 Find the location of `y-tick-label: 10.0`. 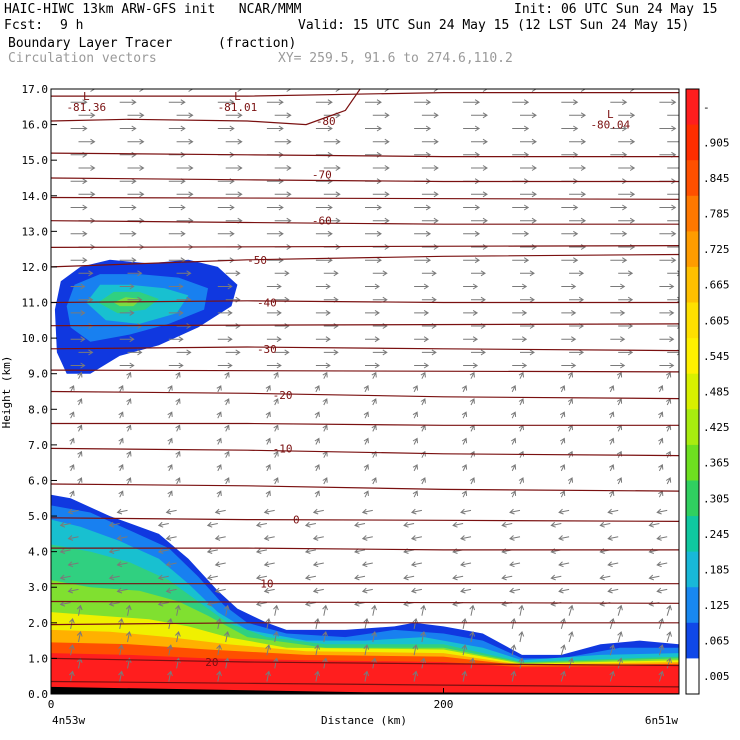

y-tick-label: 10.0 is located at coordinates (35, 338).